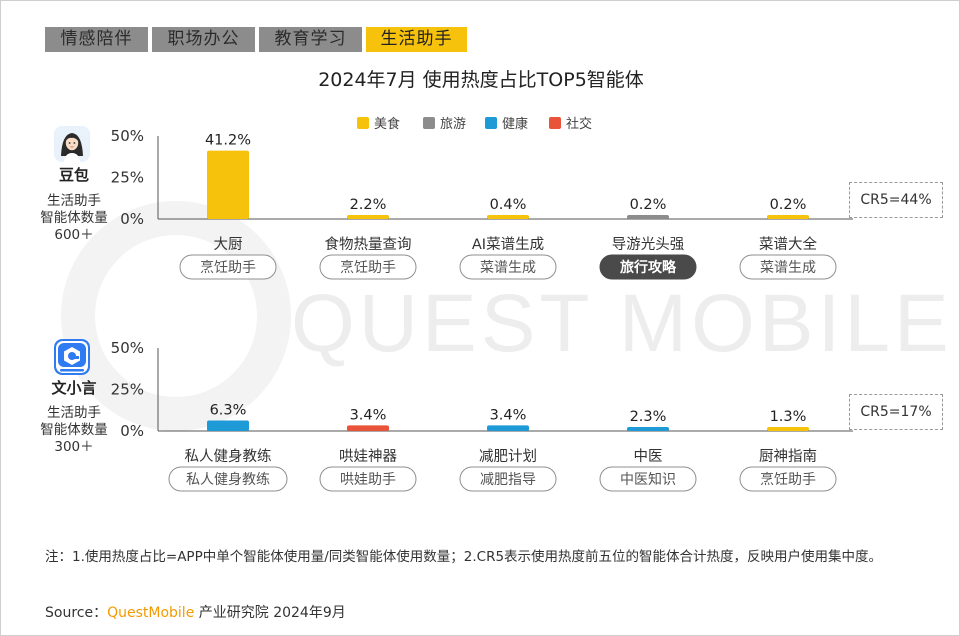 This screenshot has width=960, height=636. I want to click on doubao-avatar-icon, so click(72, 144).